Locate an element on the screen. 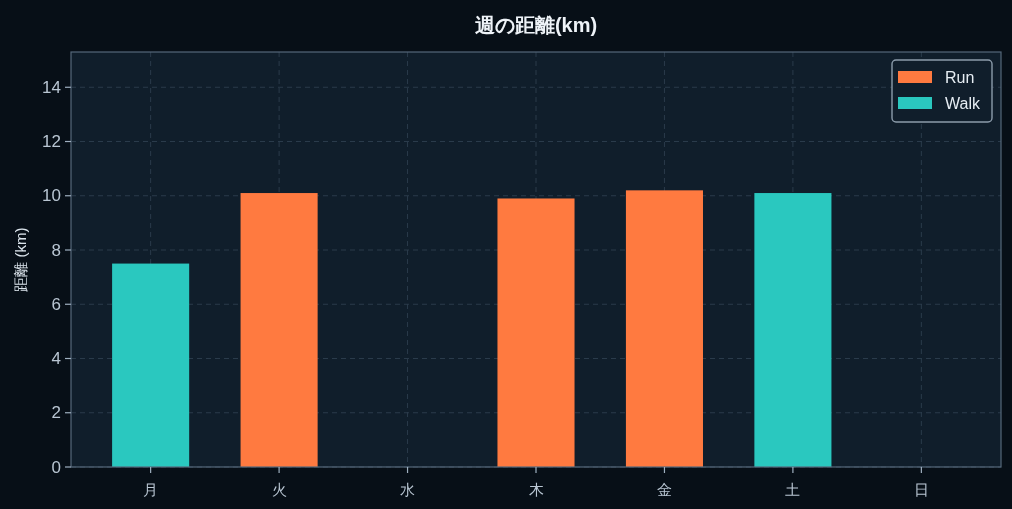  x-tick-label: 水 is located at coordinates (408, 489).